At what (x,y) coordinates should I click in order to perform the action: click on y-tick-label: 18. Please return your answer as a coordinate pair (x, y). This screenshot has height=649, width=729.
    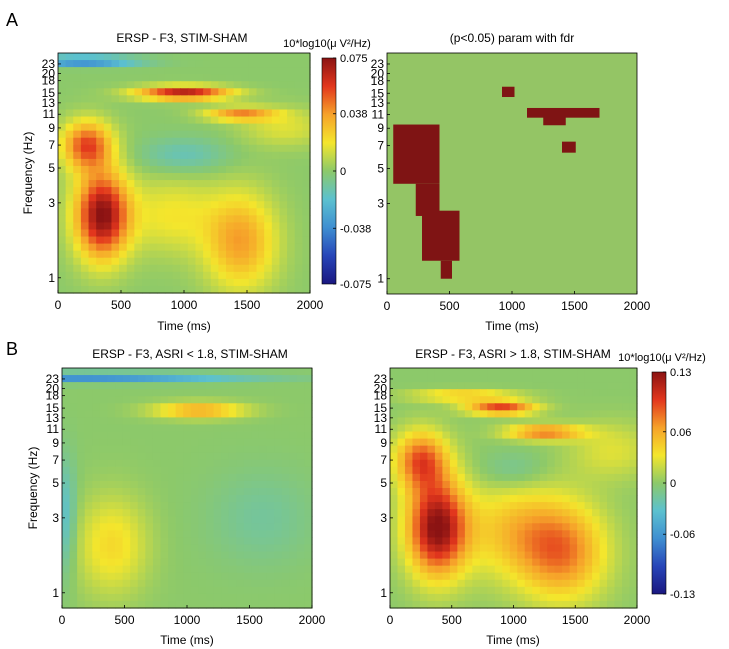
    Looking at the image, I should click on (381, 396).